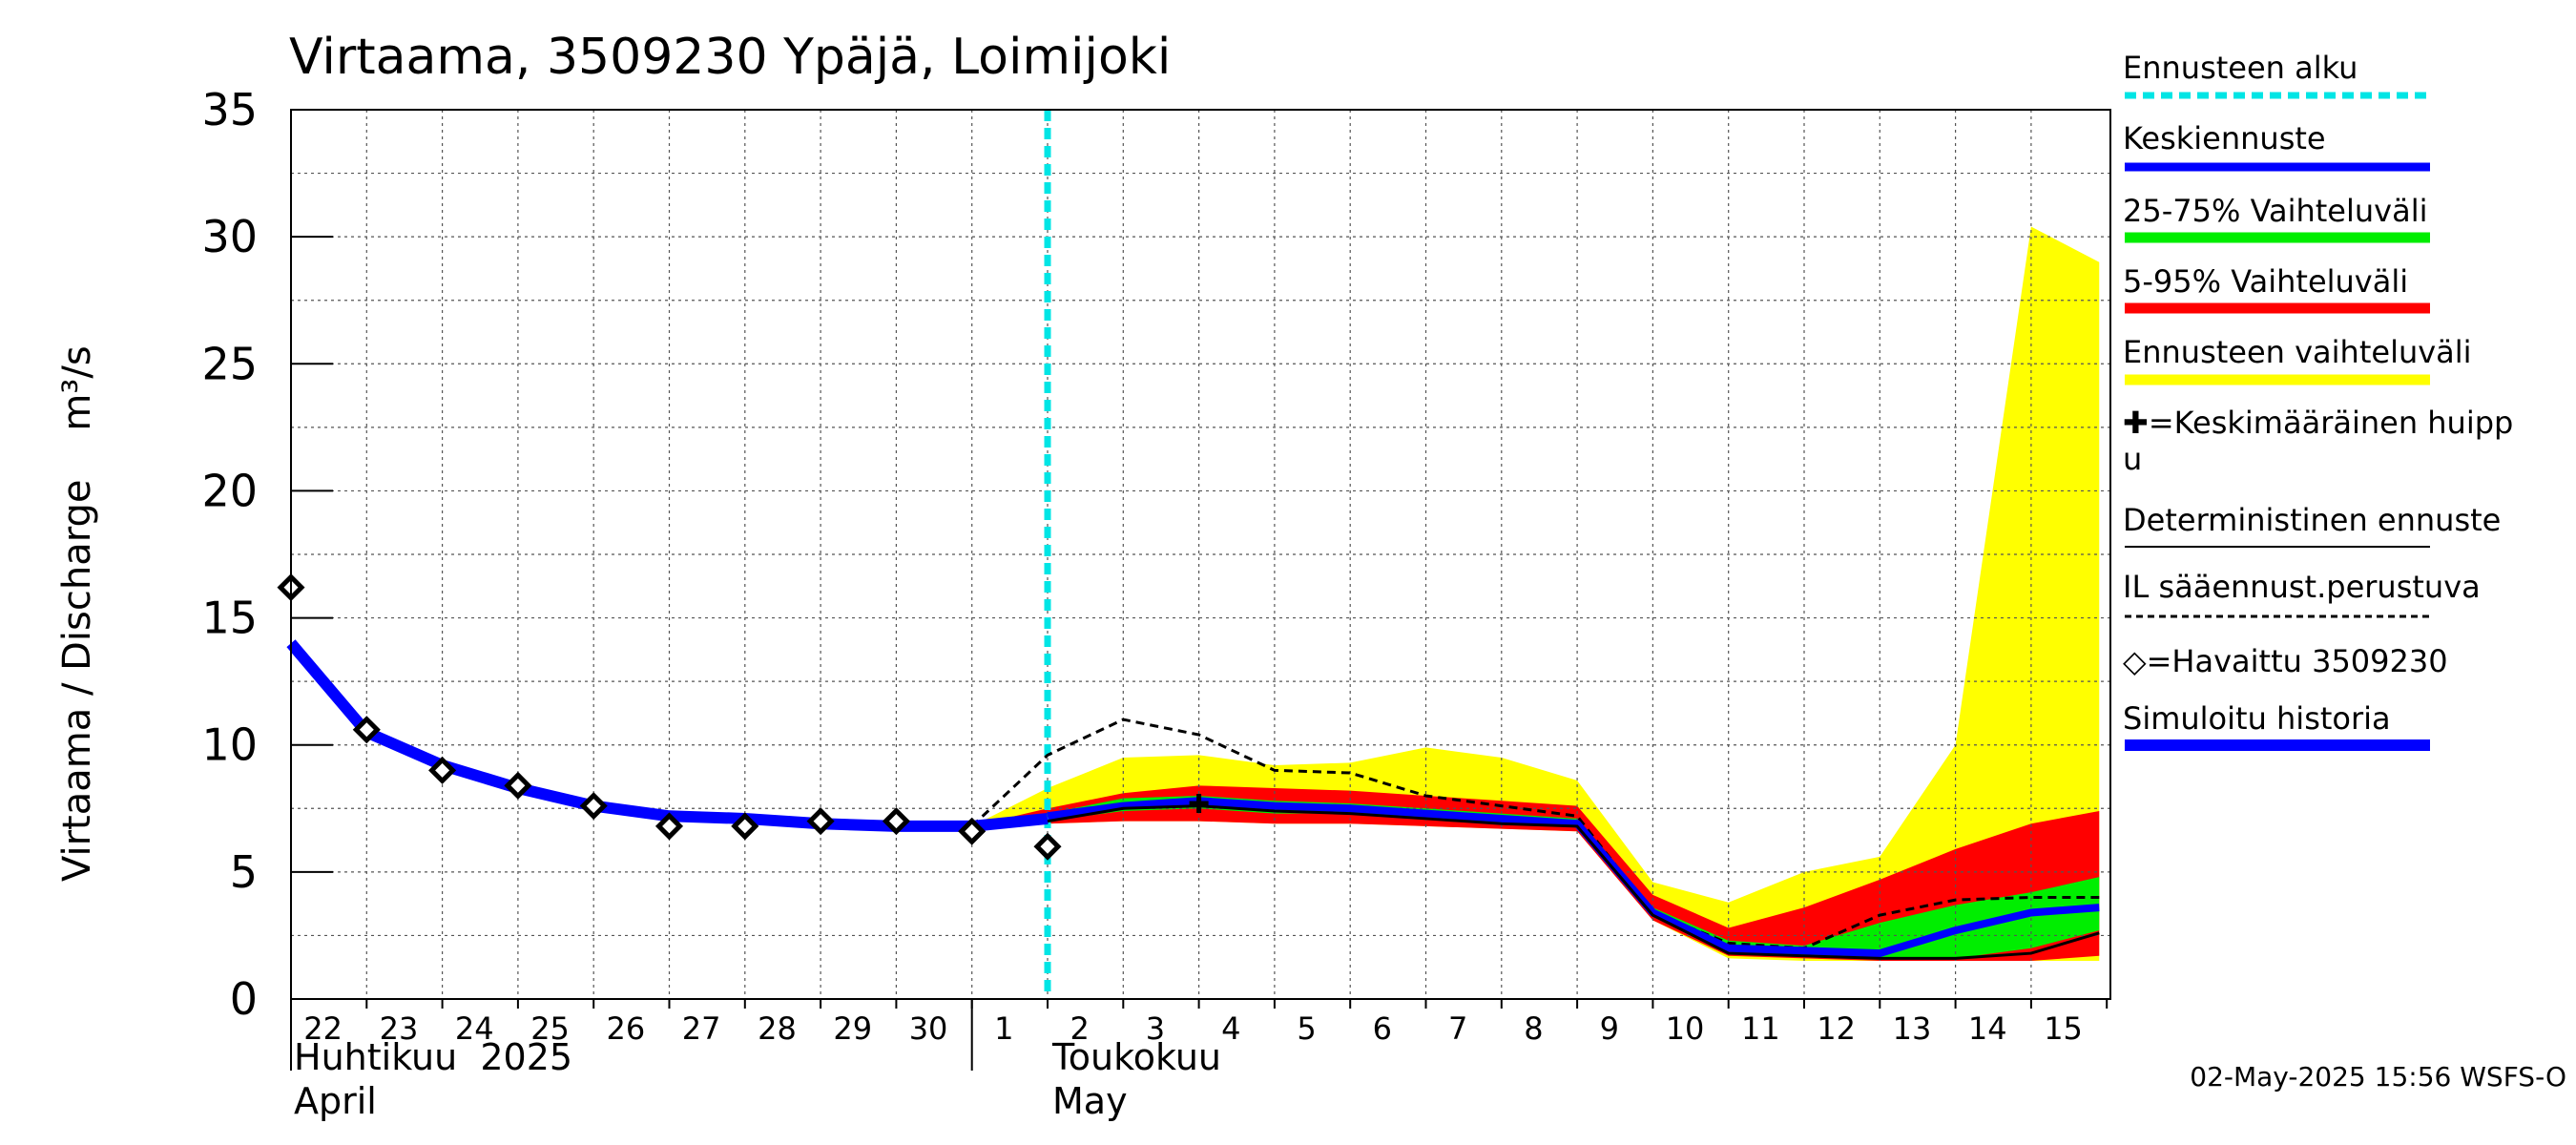  Describe the element at coordinates (1306, 1029) in the screenshot. I see `x-tick-label: 5` at that location.